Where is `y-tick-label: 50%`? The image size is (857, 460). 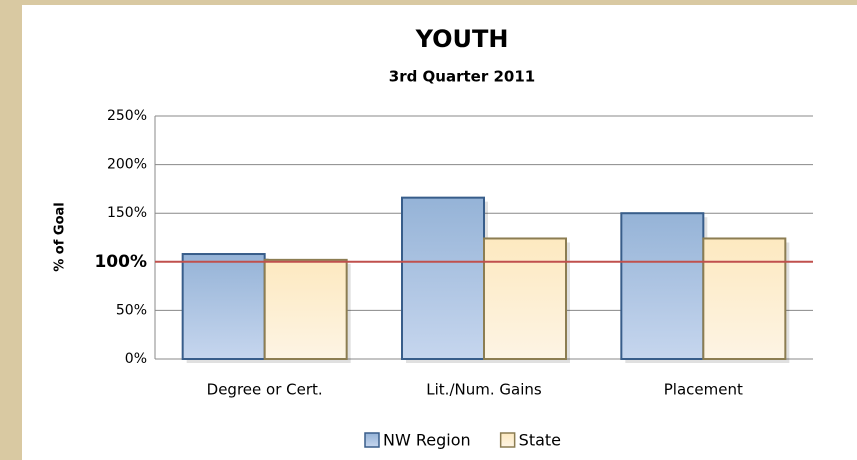 y-tick-label: 50% is located at coordinates (131, 310).